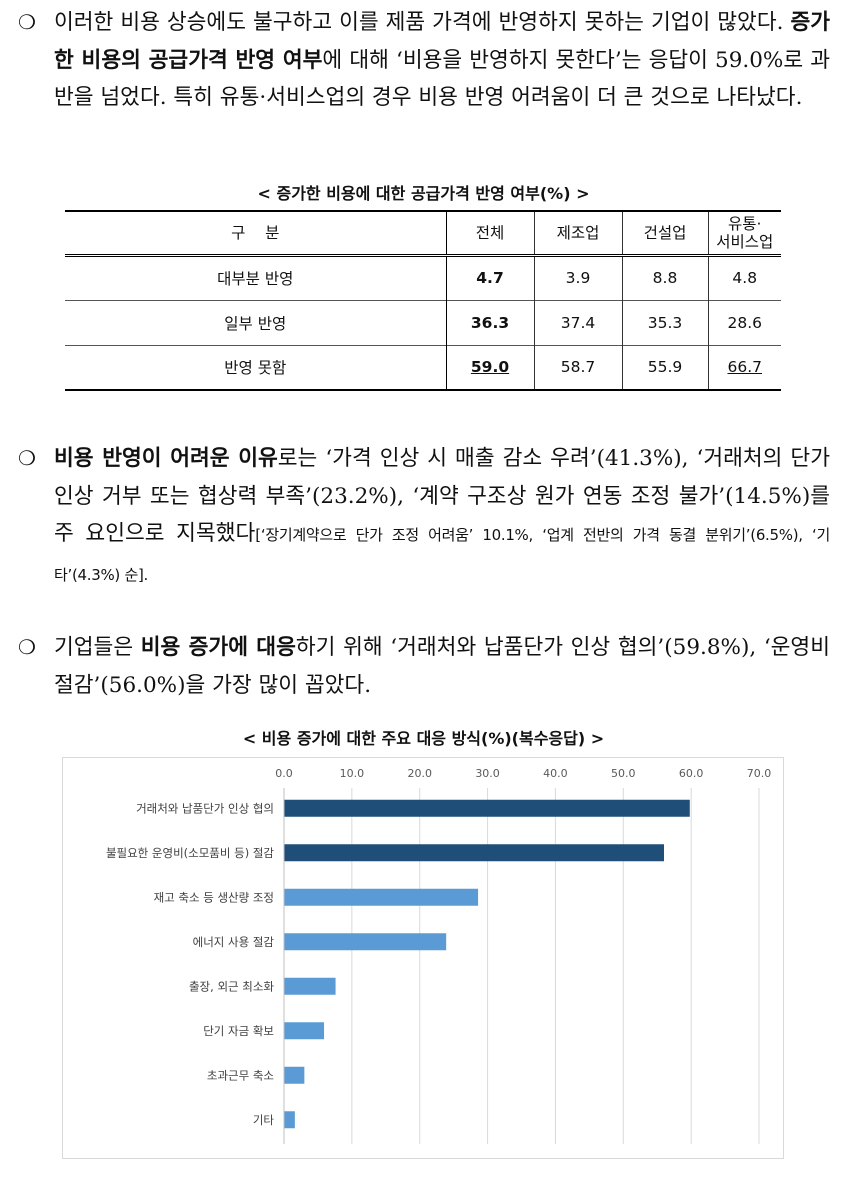  I want to click on row-label: 일부 반영, so click(255, 323).